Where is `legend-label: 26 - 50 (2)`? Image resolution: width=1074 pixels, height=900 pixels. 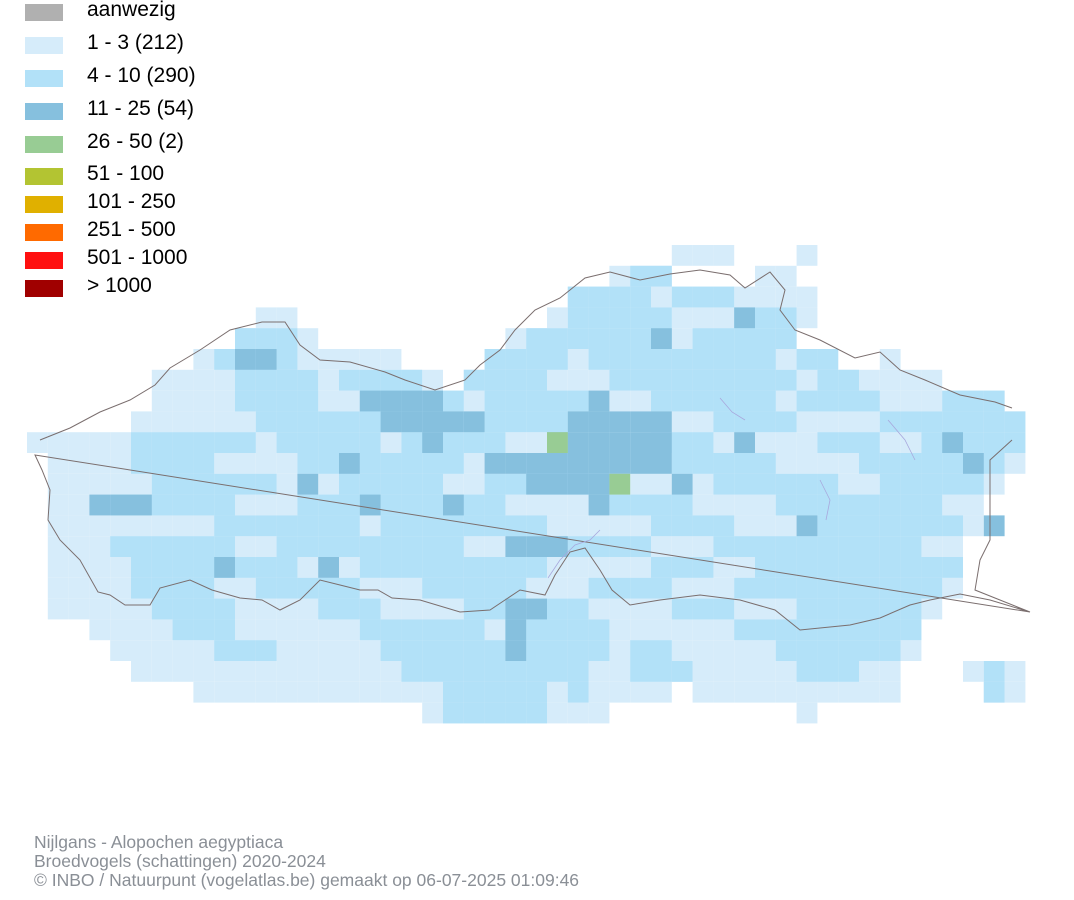
legend-label: 26 - 50 (2) is located at coordinates (135, 141).